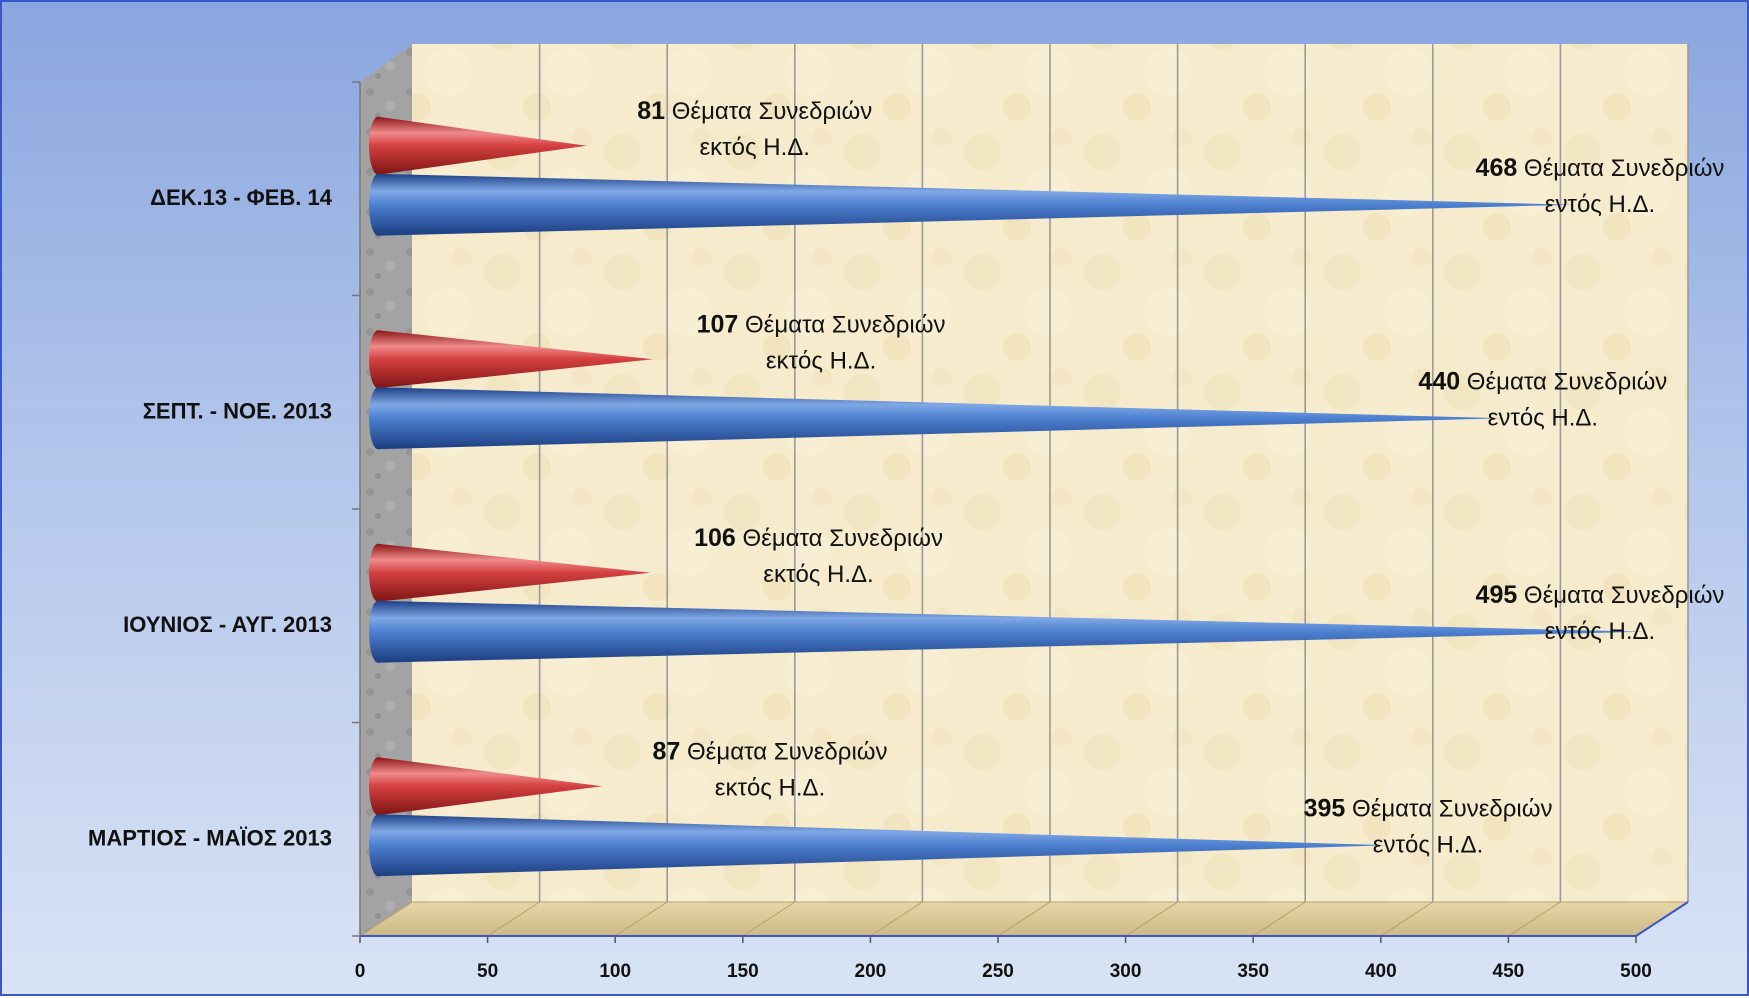  I want to click on x-tick-label: 0, so click(360, 971).